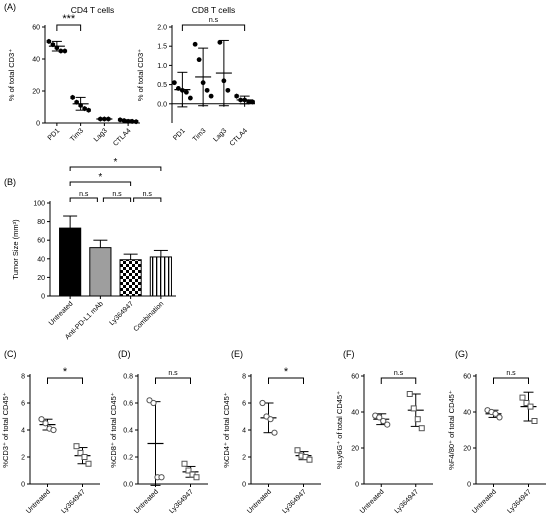 The height and width of the screenshot is (522, 550). Describe the element at coordinates (461, 354) in the screenshot. I see `panel-label: (G)` at that location.